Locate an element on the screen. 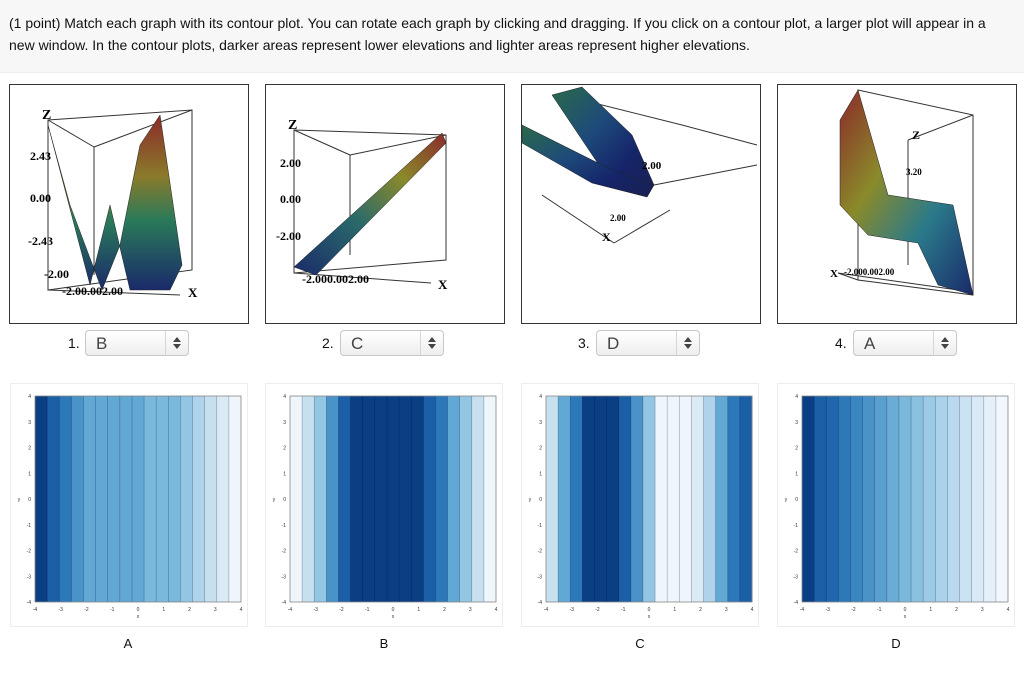 The width and height of the screenshot is (1024, 676). contour-plot-b: 4 3 2 1 0 -1 -2 -3 -4 -4 -3 -2 -1 0 1 2 3 4 x y is located at coordinates (384, 505).